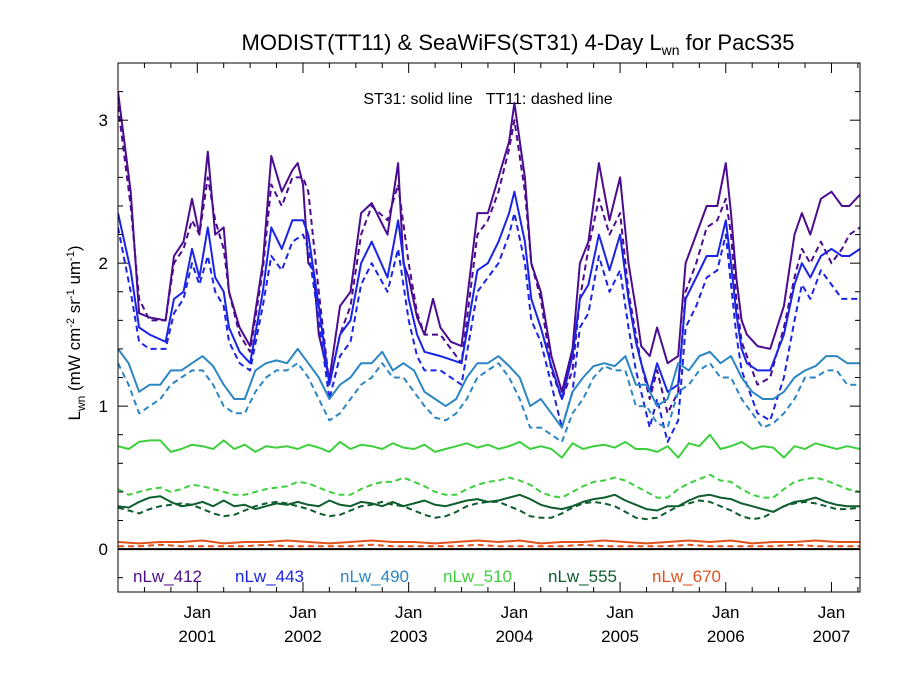 This screenshot has height=675, width=900. Describe the element at coordinates (303, 636) in the screenshot. I see `x-tick-label-year: 2002` at that location.